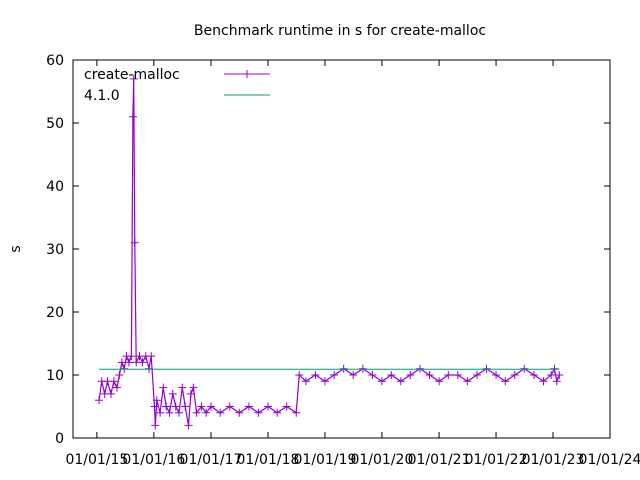 The height and width of the screenshot is (480, 640). What do you see at coordinates (211, 460) in the screenshot?
I see `x-tick-label: 01/01/17` at bounding box center [211, 460].